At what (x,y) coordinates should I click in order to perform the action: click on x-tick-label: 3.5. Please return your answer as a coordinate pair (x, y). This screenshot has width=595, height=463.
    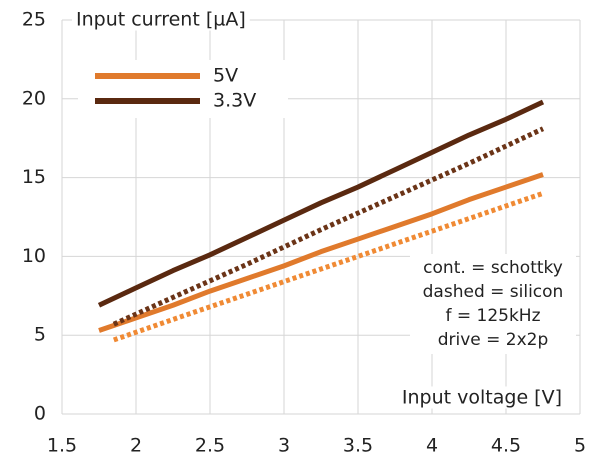
    Looking at the image, I should click on (358, 446).